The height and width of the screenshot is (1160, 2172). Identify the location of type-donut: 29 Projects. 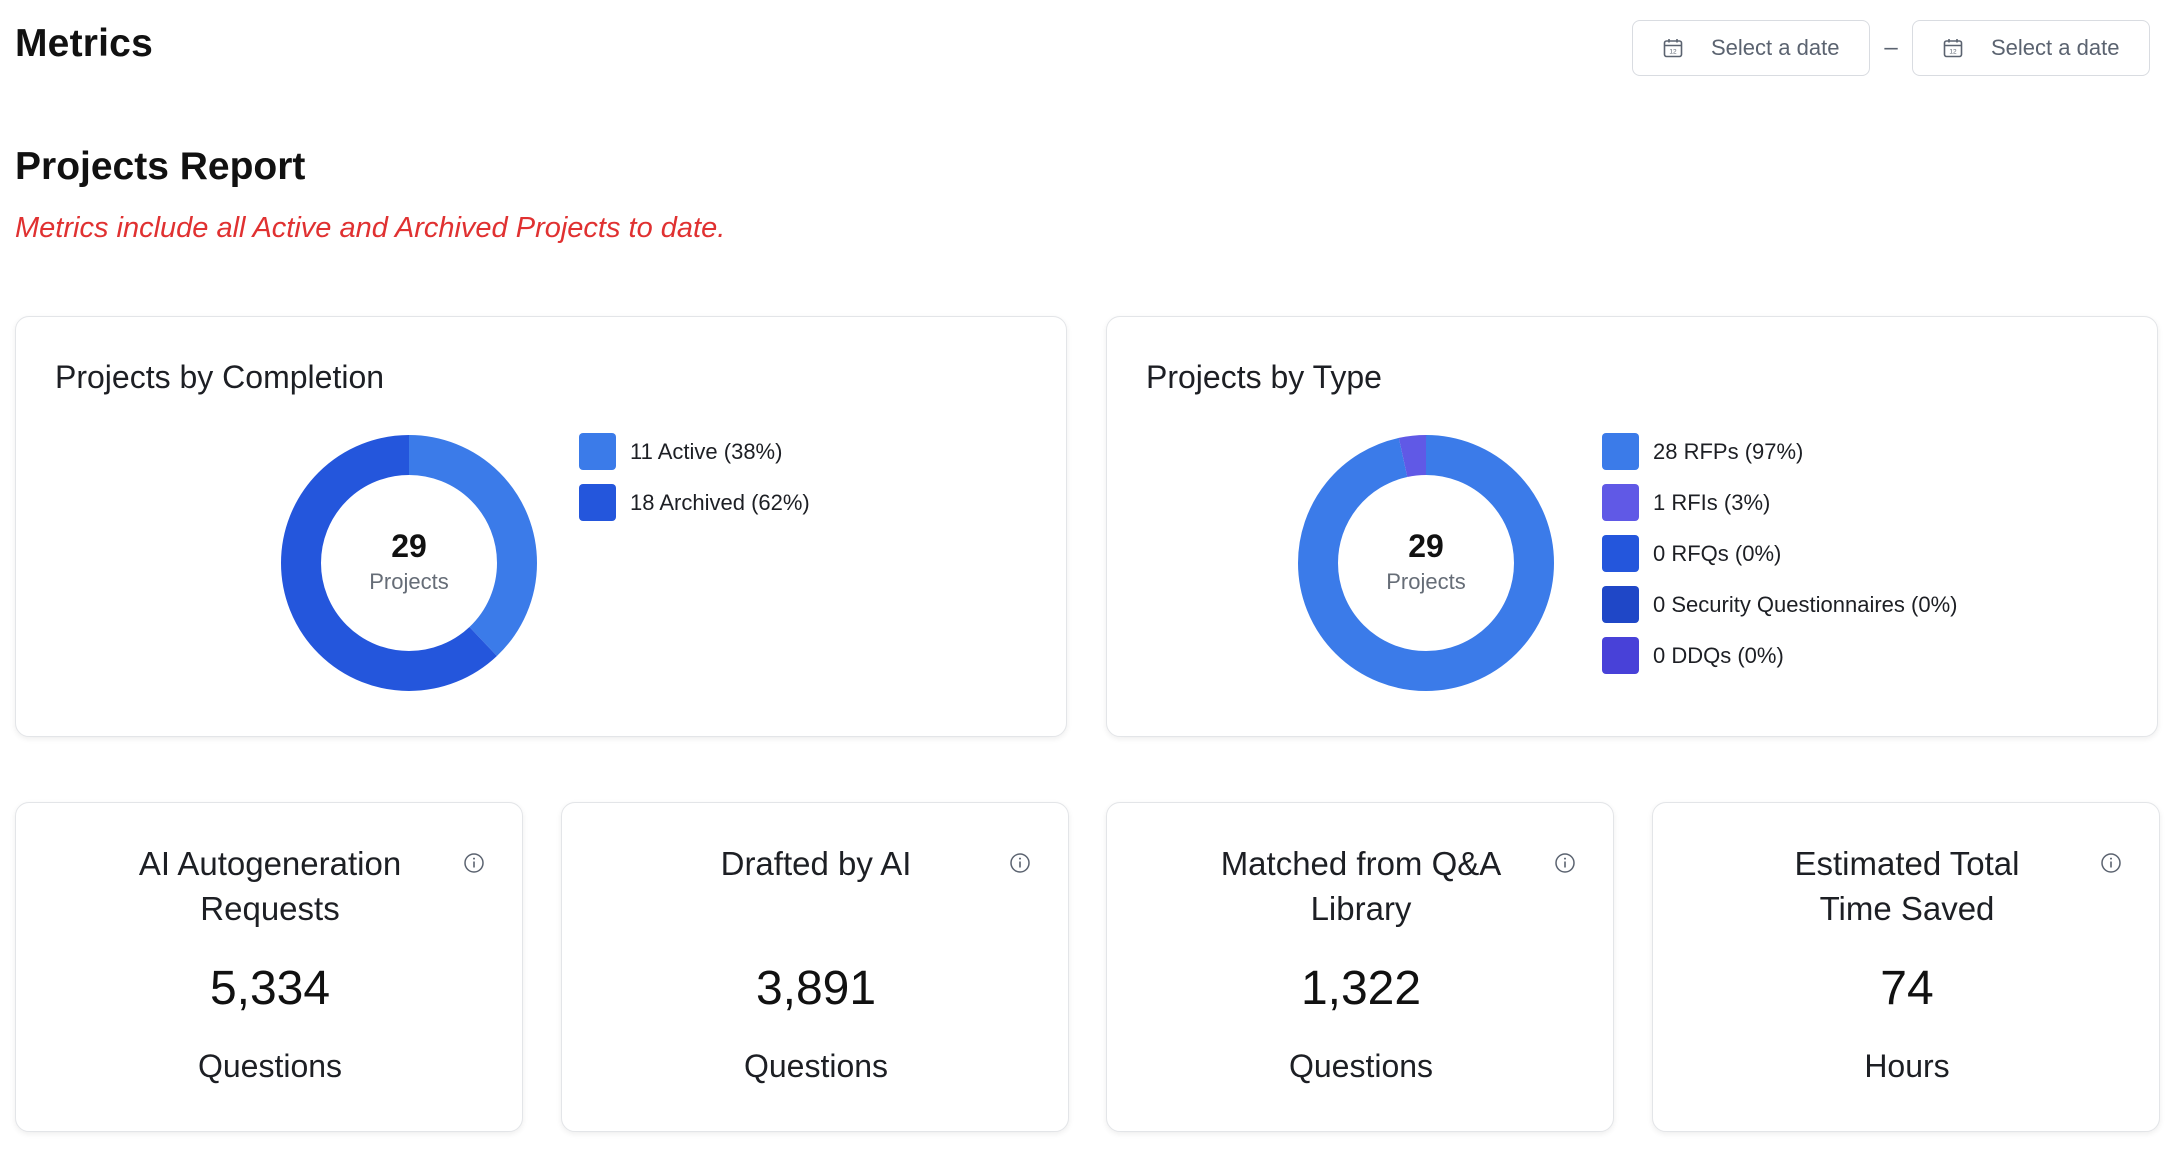
(1426, 563).